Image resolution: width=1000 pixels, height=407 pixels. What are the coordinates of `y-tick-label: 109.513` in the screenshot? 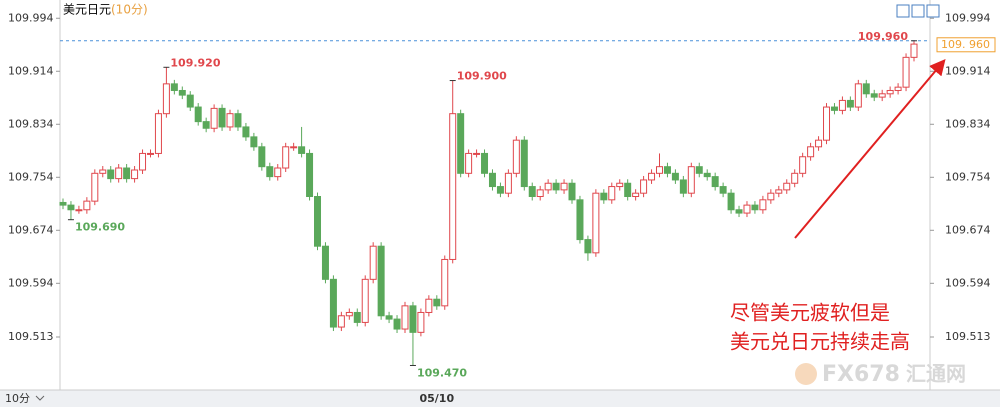 It's located at (31, 336).